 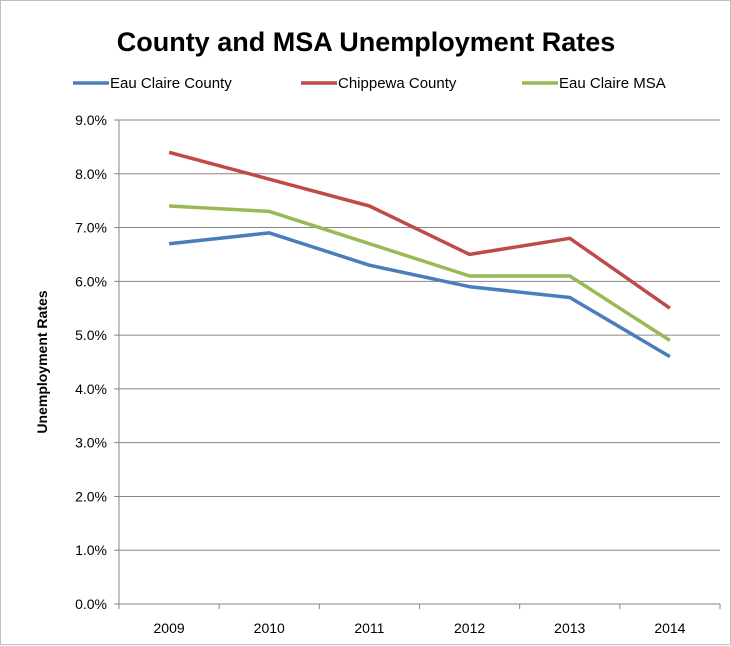 What do you see at coordinates (91, 120) in the screenshot?
I see `y-tick-label: 9.0%` at bounding box center [91, 120].